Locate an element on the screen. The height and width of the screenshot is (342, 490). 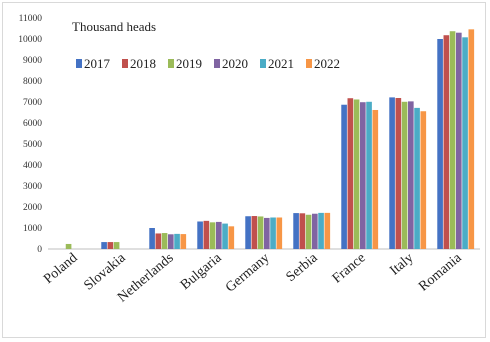
legend-swatch-2020 is located at coordinates (217, 63).